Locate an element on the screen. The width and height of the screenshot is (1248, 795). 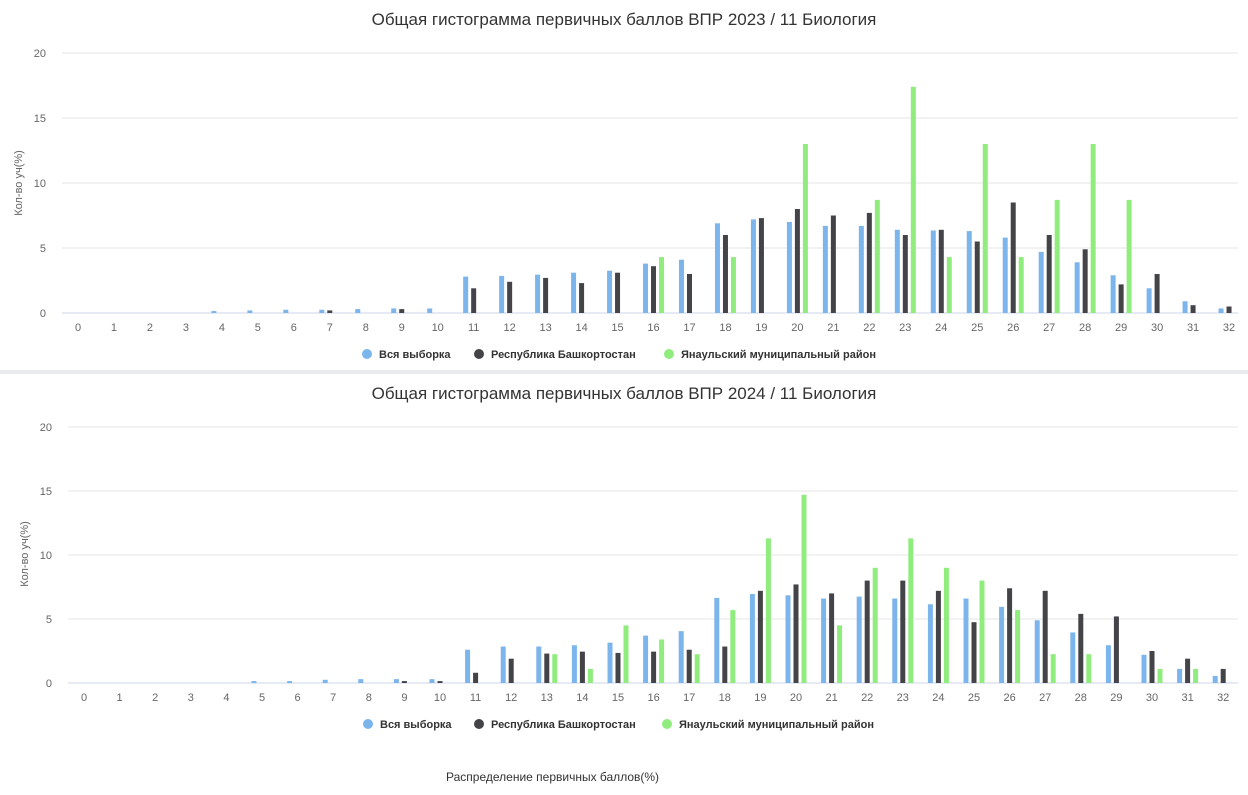
y-tick-label: 20 is located at coordinates (46, 428).